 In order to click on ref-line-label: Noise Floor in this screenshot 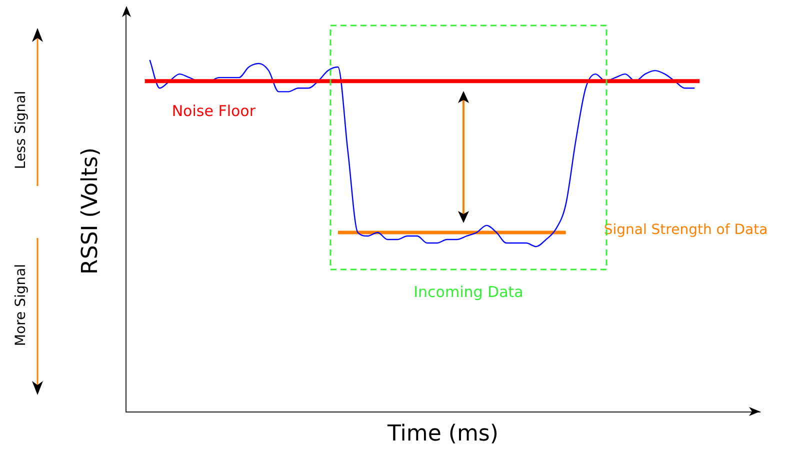, I will do `click(214, 111)`.